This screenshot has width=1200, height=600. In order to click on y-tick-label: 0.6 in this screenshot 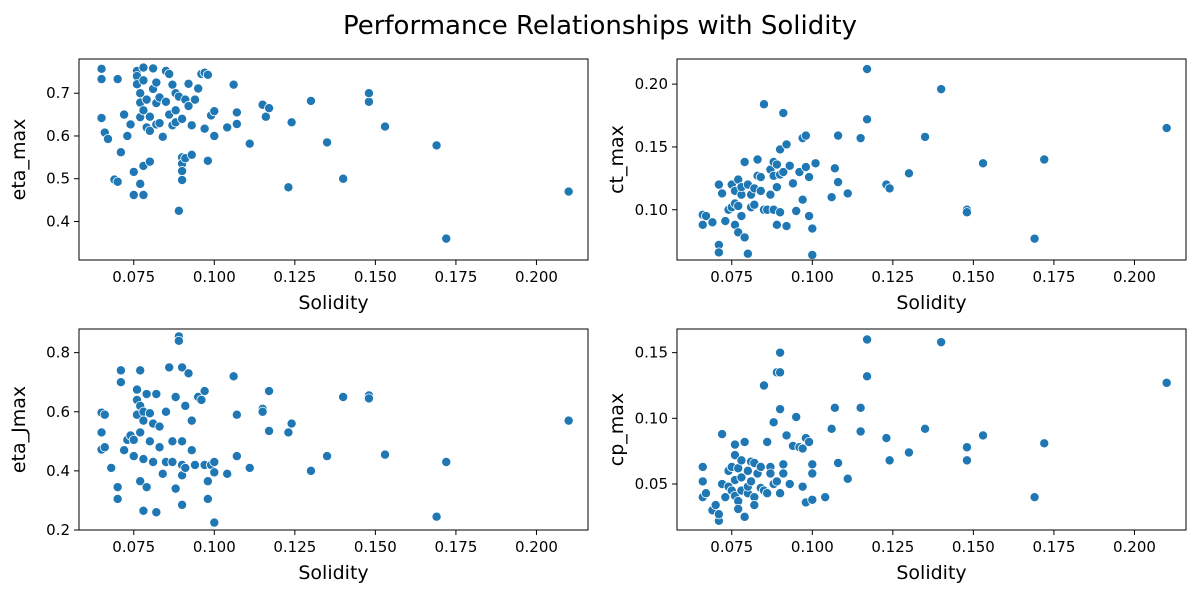, I will do `click(58, 412)`.